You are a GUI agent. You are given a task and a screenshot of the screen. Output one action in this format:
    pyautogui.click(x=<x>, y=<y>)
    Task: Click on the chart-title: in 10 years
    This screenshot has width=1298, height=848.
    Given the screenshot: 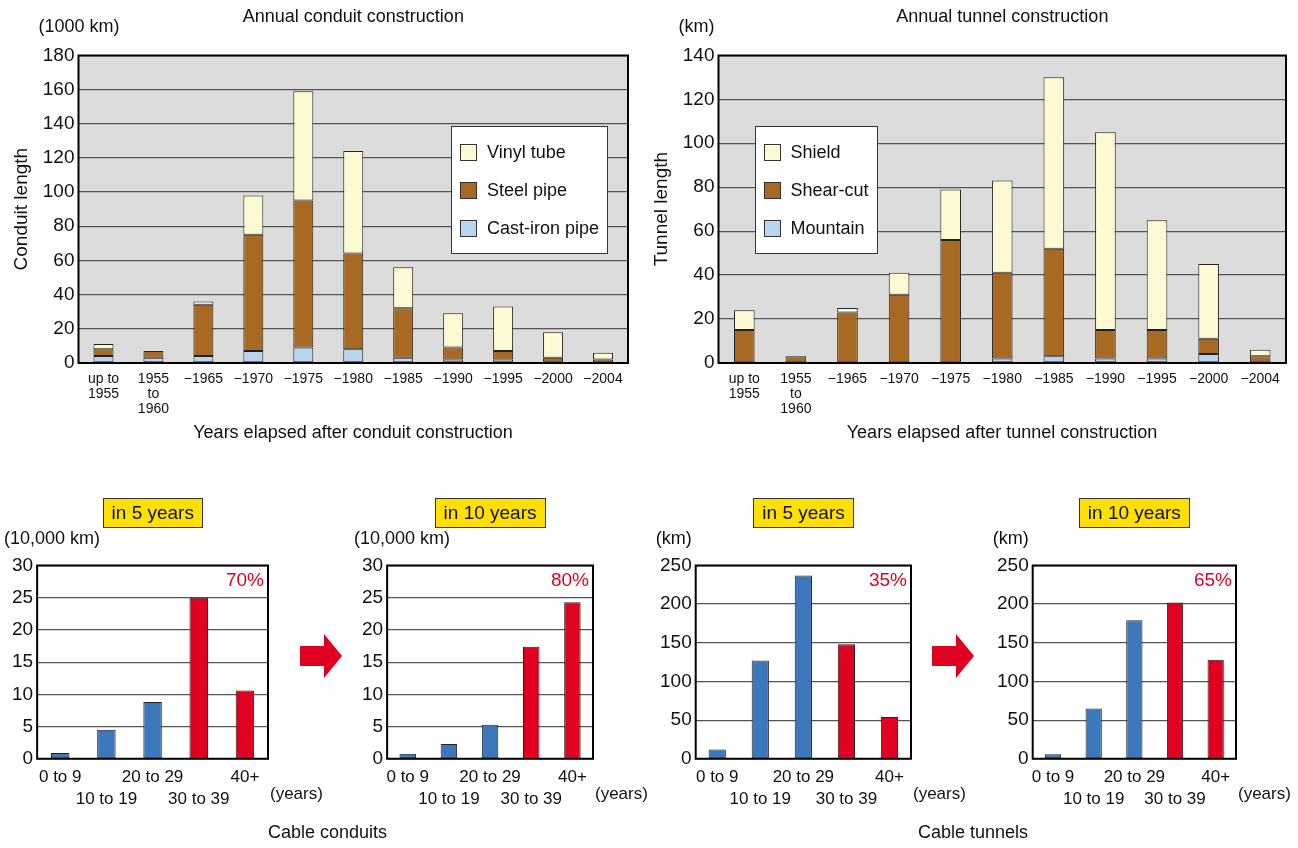 What is the action you would take?
    pyautogui.click(x=1134, y=513)
    